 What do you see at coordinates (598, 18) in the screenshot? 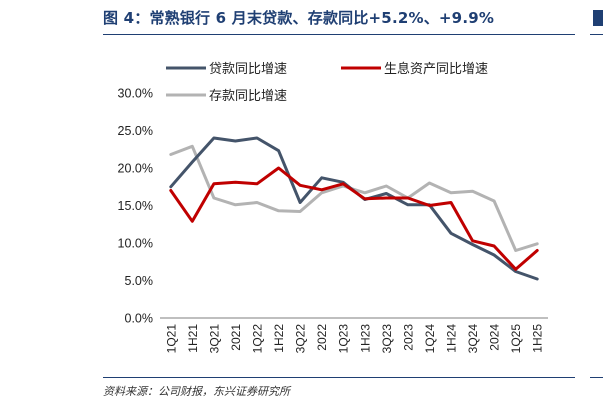
I see `adjacent-figure-title-fragment` at bounding box center [598, 18].